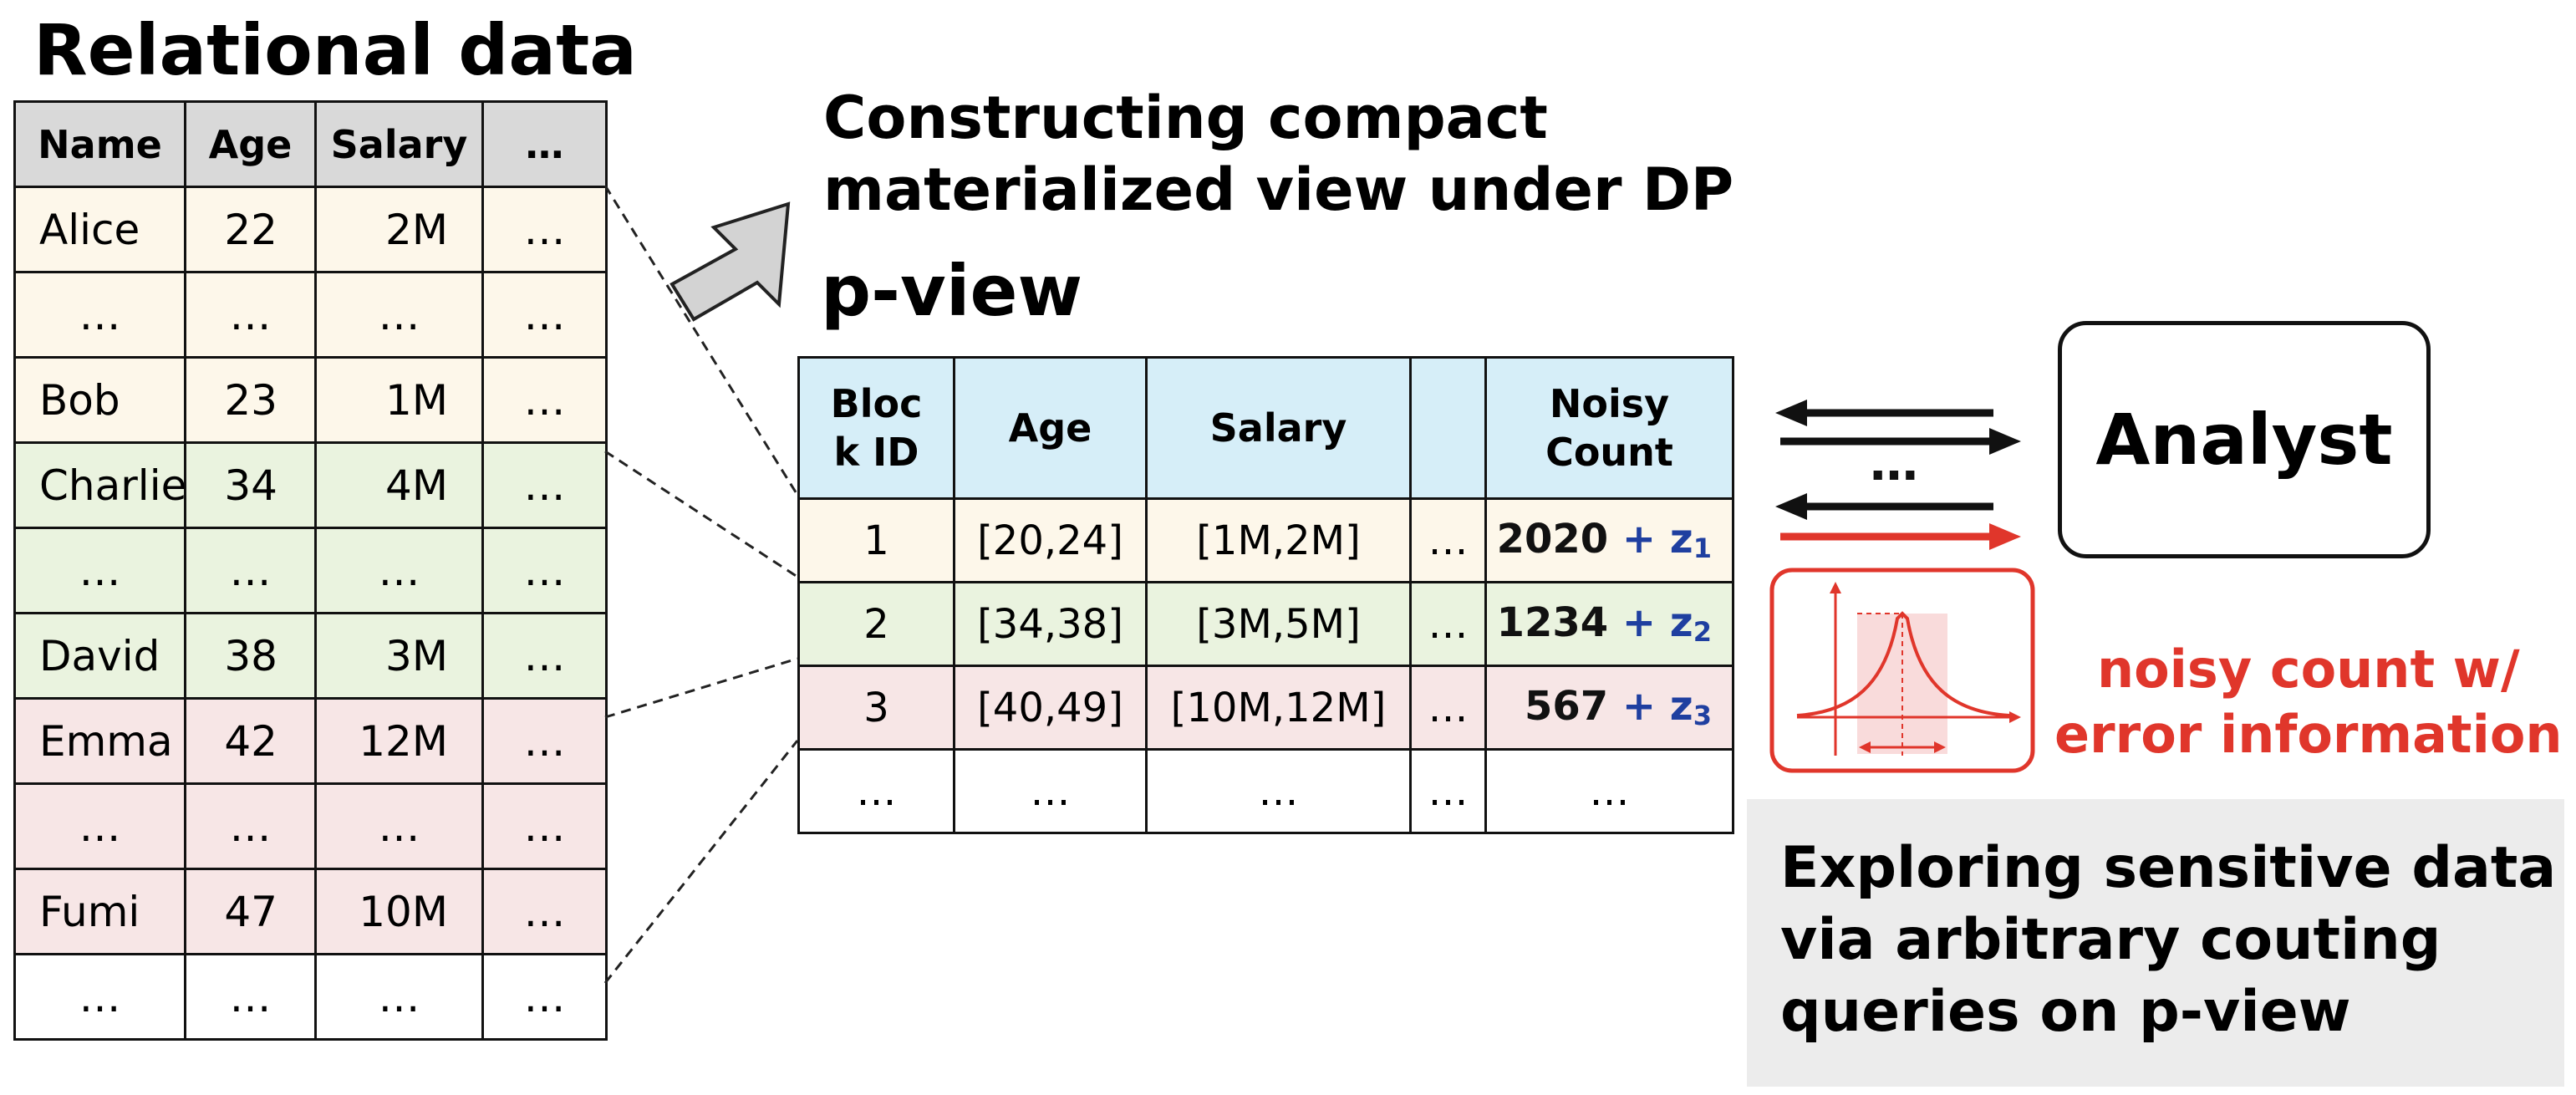 This screenshot has height=1095, width=2576. I want to click on explore-panel, so click(2155, 943).